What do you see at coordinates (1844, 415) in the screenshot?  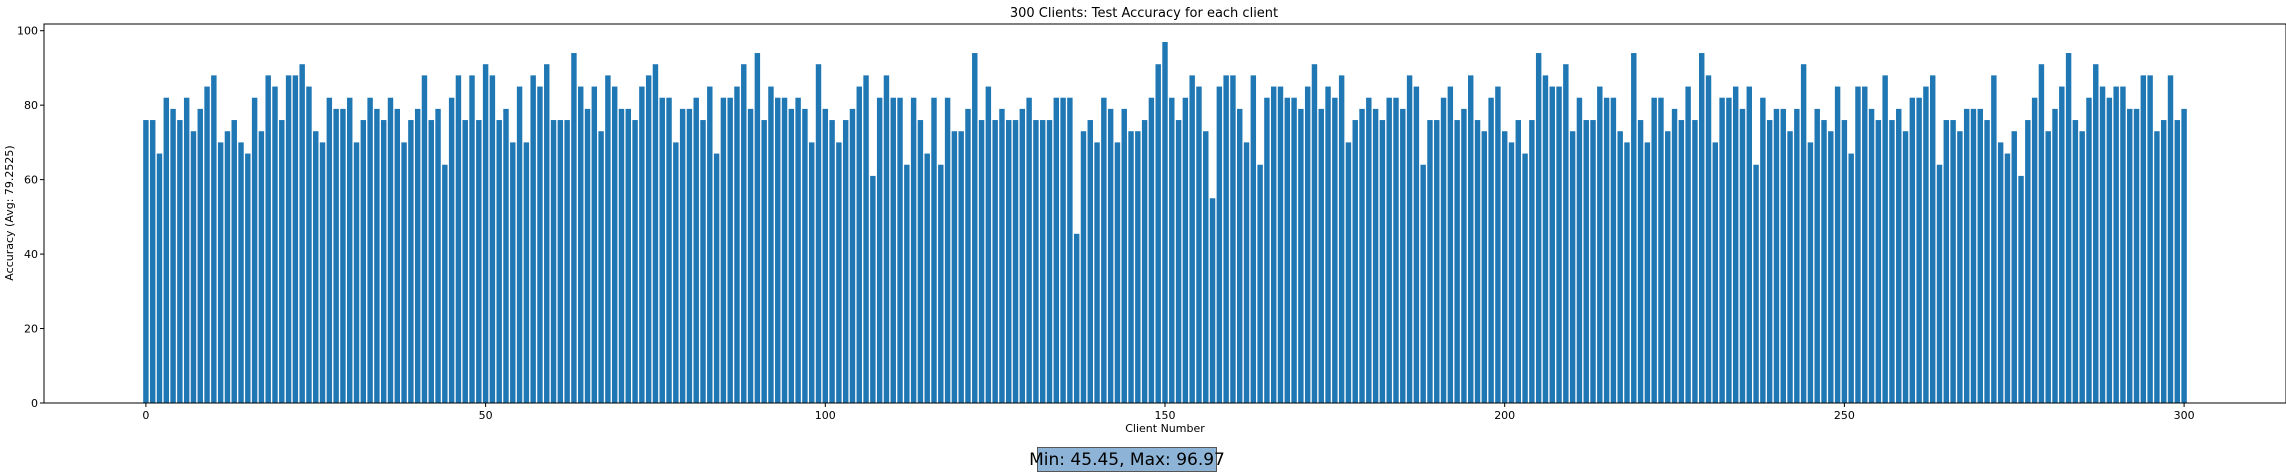 I see `x-tick-label: 250` at bounding box center [1844, 415].